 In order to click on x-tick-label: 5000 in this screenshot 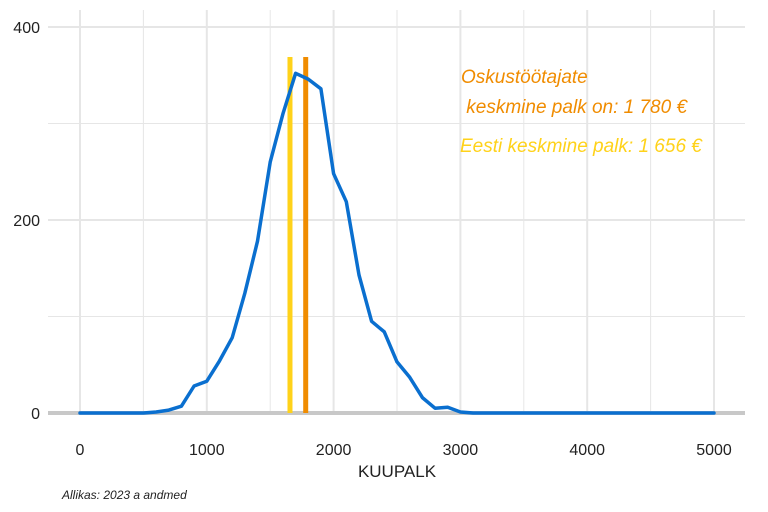, I will do `click(714, 450)`.